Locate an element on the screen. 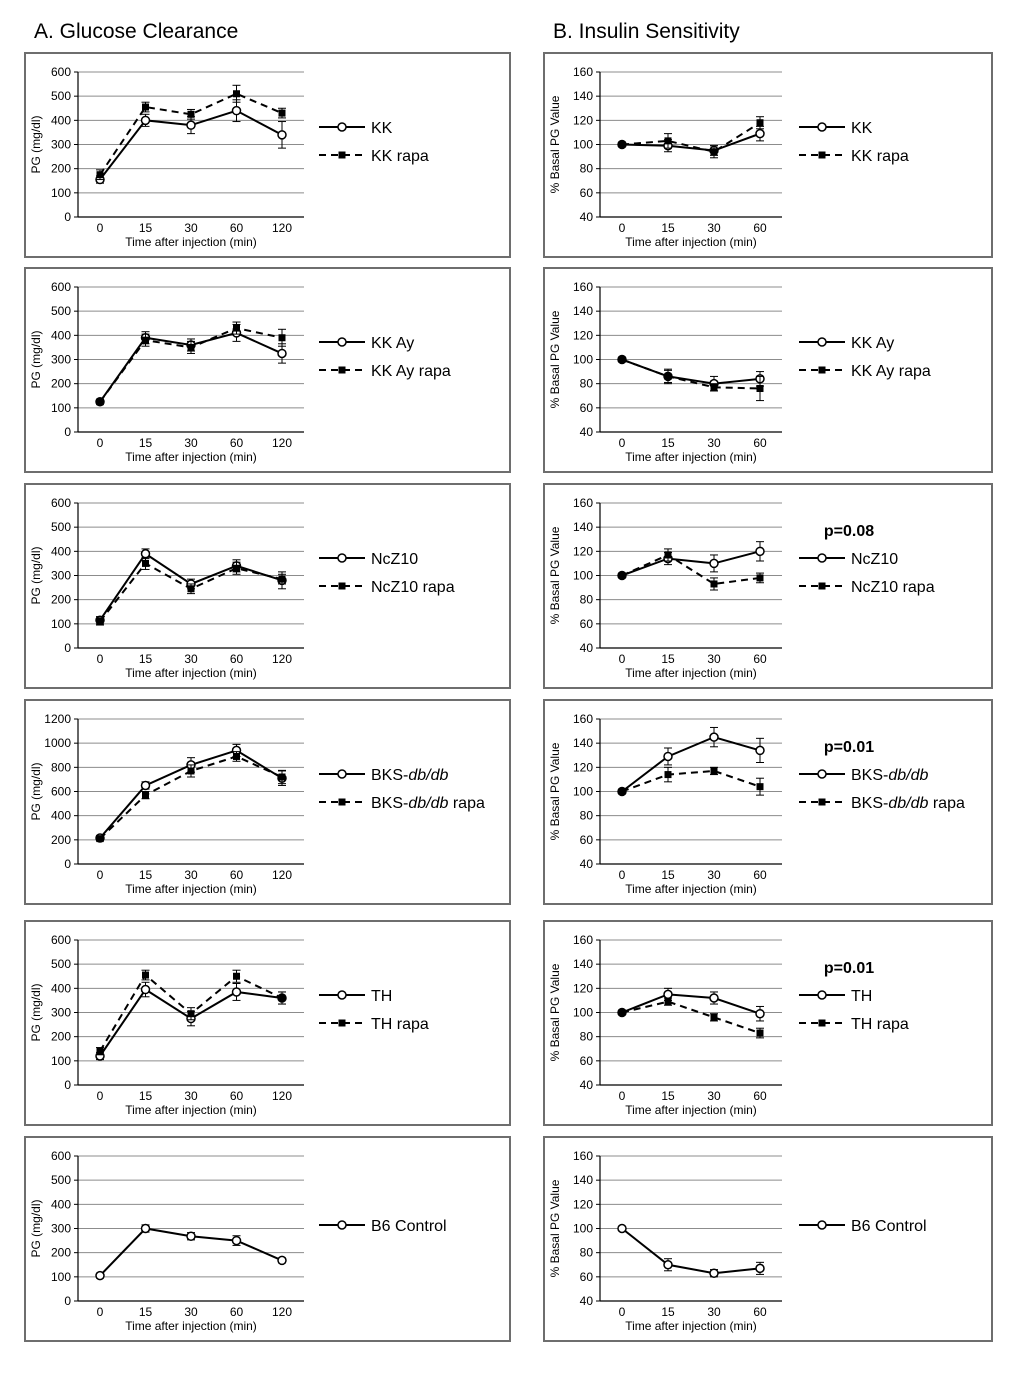  legend-label: KK Ay rapa is located at coordinates (891, 371).